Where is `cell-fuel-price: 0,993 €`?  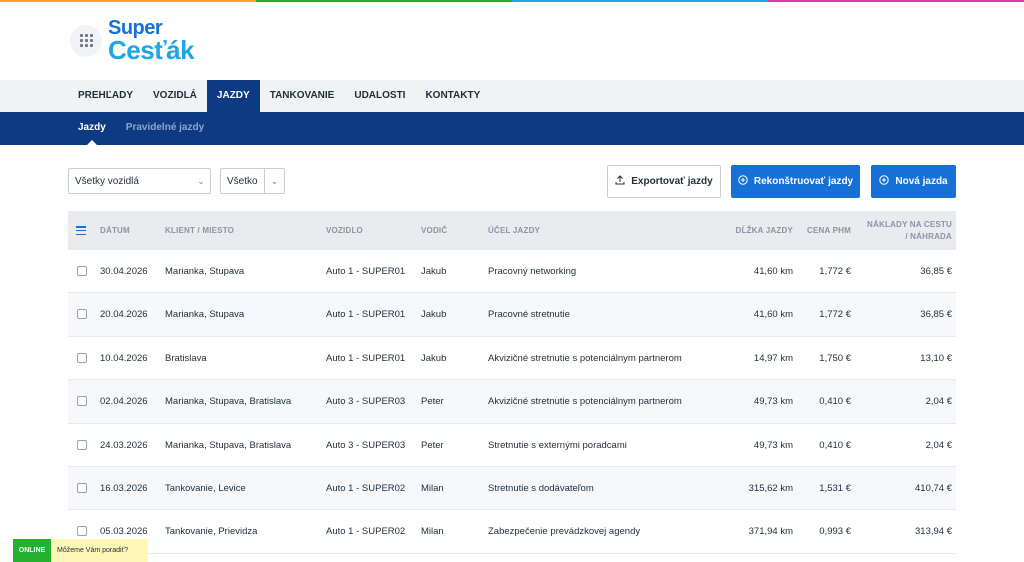 cell-fuel-price: 0,993 € is located at coordinates (835, 532).